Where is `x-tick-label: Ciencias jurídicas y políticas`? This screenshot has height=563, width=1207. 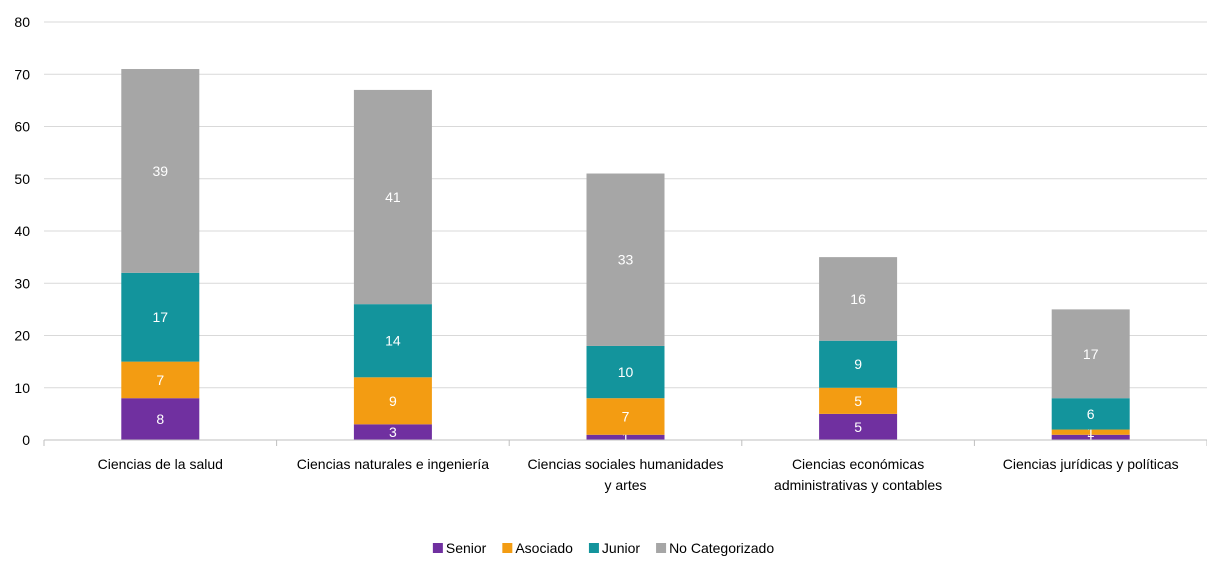
x-tick-label: Ciencias jurídicas y políticas is located at coordinates (1091, 464).